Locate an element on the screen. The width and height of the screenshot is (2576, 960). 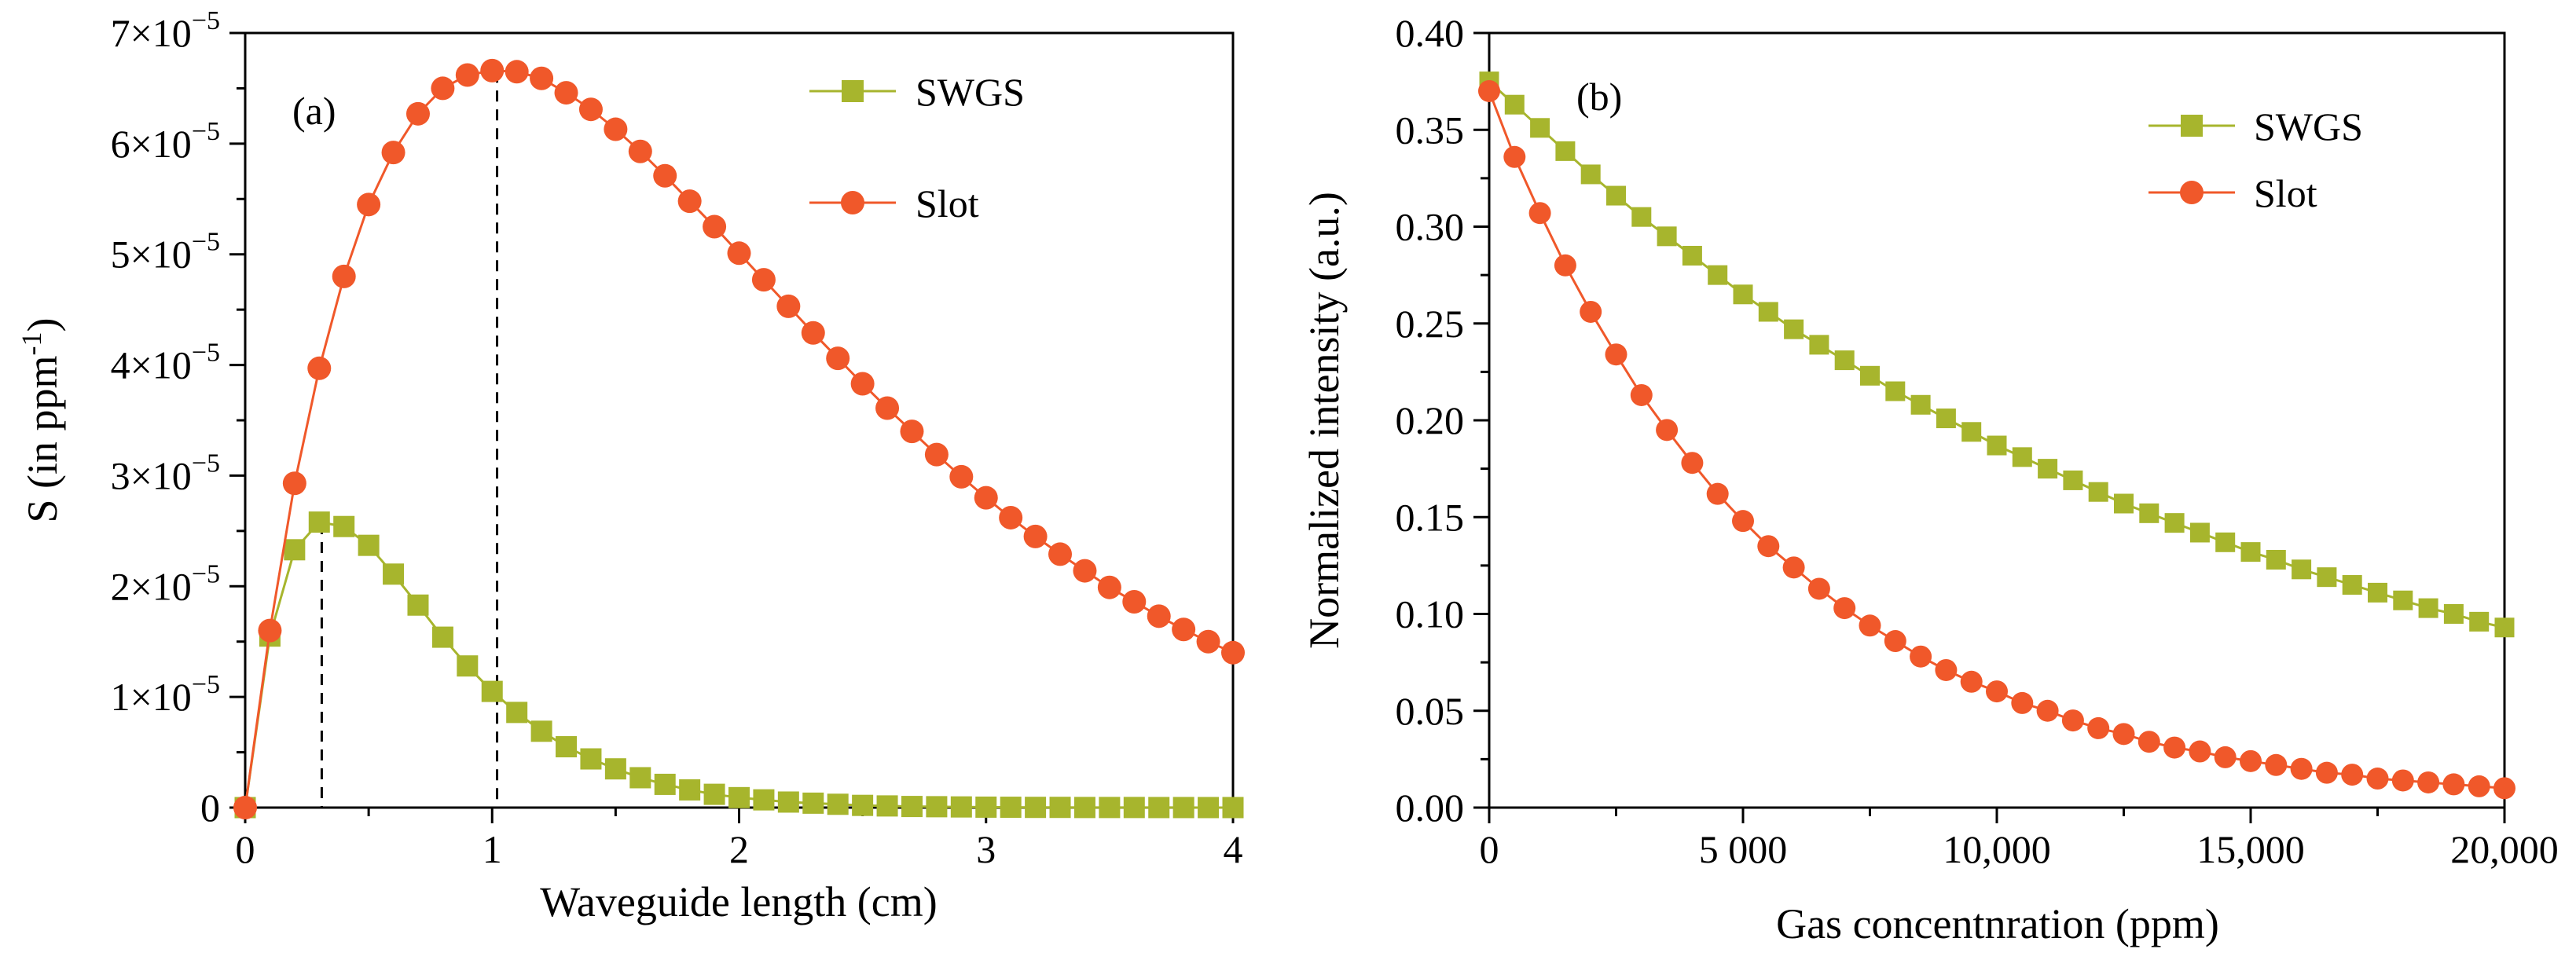
panel-a-label: (a) is located at coordinates (314, 111).